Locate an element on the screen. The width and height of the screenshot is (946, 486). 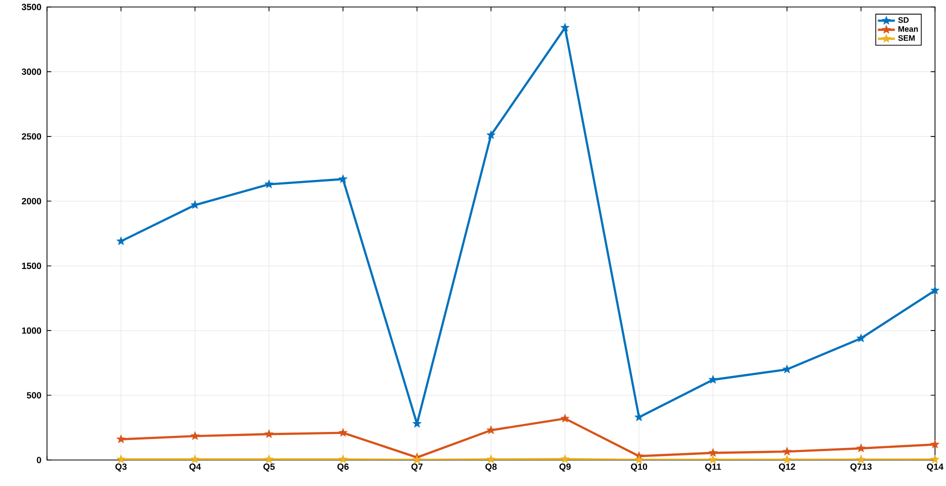
x-tick-label: Q4 is located at coordinates (195, 468).